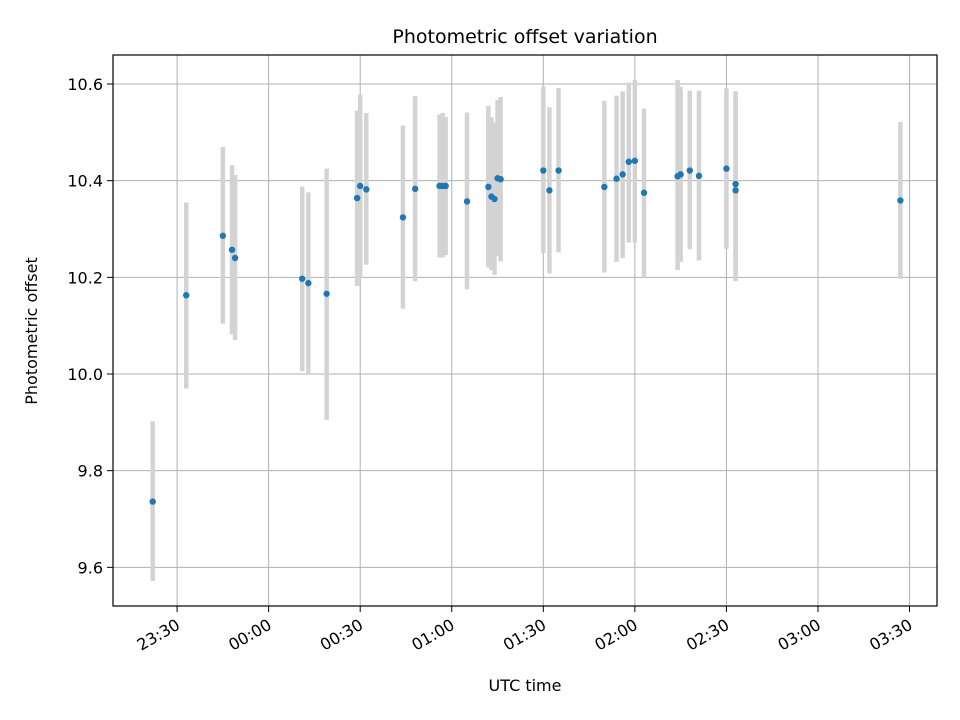 This screenshot has width=960, height=720. Describe the element at coordinates (799, 635) in the screenshot. I see `x-tick-label: 03:00` at that location.